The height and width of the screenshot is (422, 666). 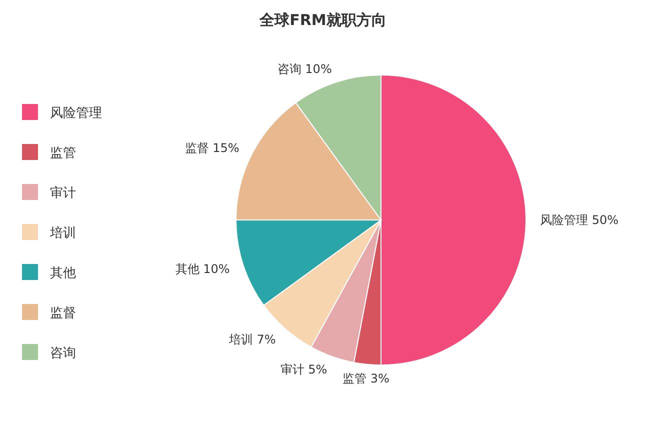 What do you see at coordinates (322, 20) in the screenshot?
I see `chart-title: 全球FRM就职方向` at bounding box center [322, 20].